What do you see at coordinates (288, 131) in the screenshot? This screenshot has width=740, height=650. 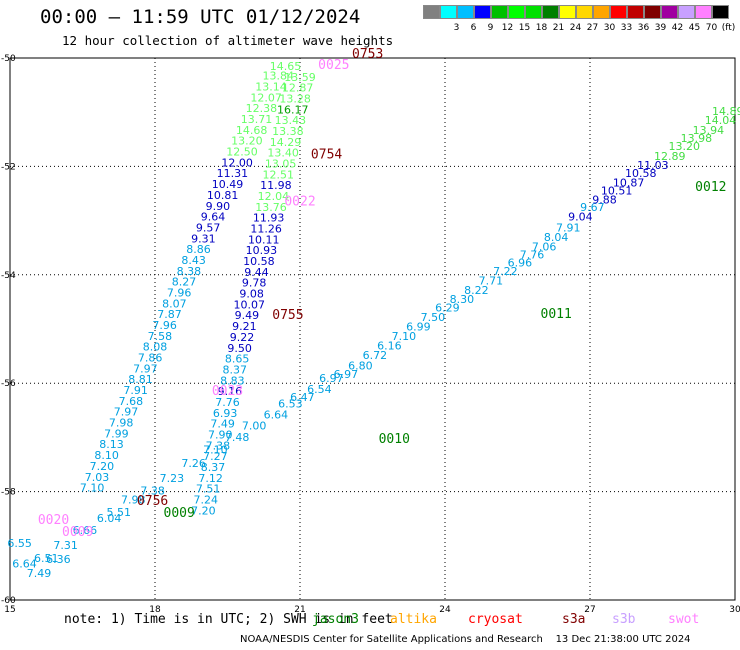 I see `wave-height-value: 13.38` at bounding box center [288, 131].